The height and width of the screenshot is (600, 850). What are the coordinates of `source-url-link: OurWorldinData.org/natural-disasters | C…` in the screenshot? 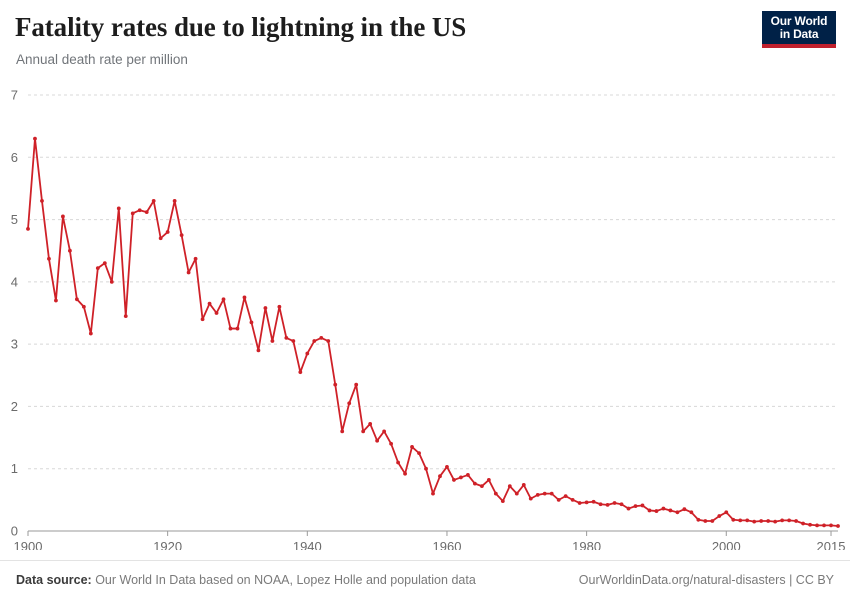 It's located at (706, 580).